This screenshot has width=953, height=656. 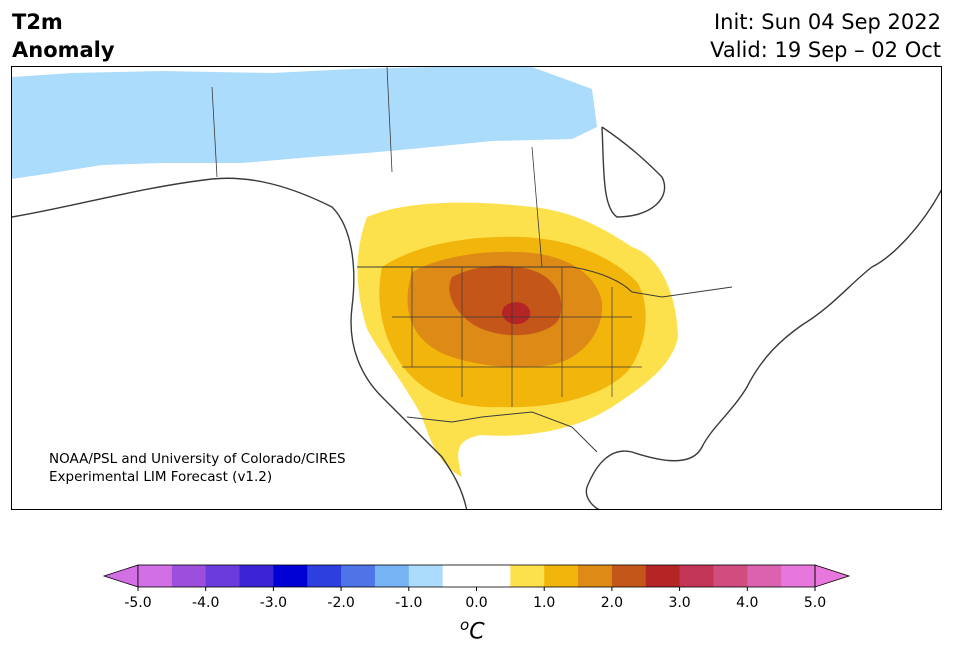 What do you see at coordinates (120, 576) in the screenshot?
I see `colorbar-extend-low` at bounding box center [120, 576].